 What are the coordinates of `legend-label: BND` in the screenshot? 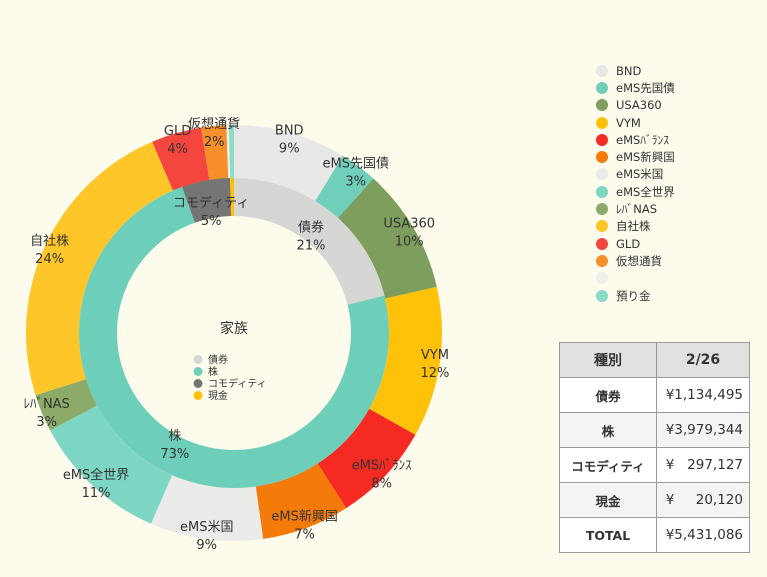 It's located at (629, 70).